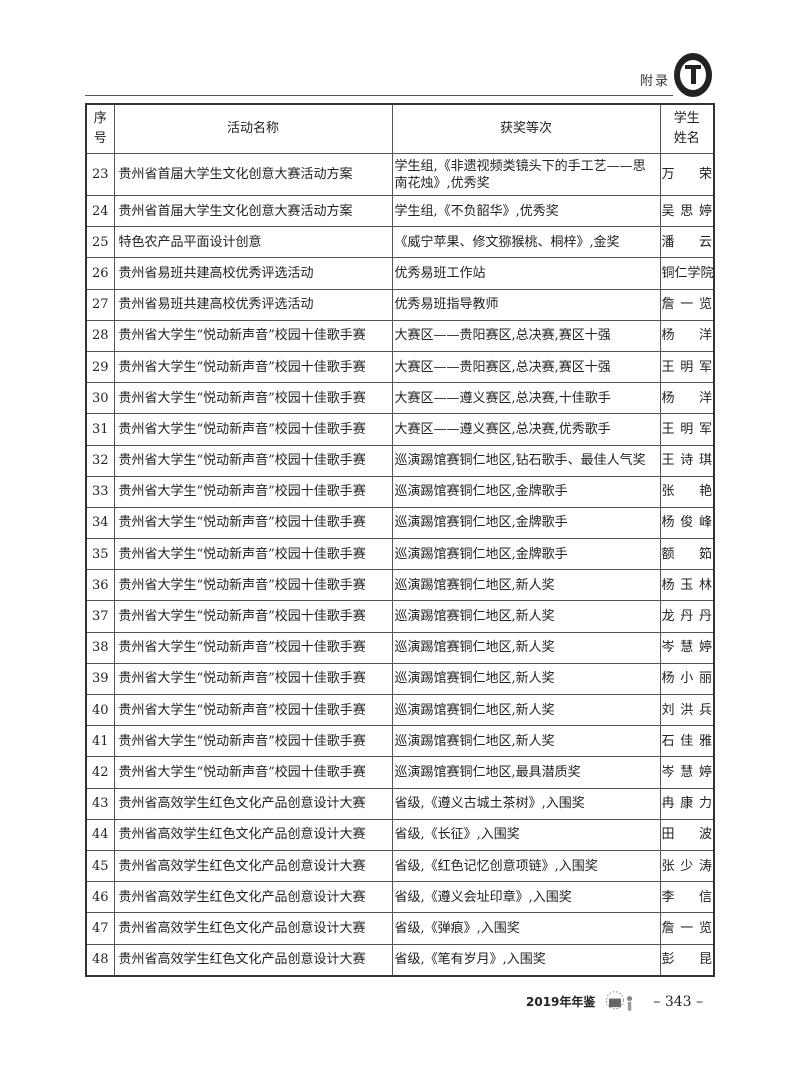 This screenshot has height=1077, width=793. Describe the element at coordinates (100, 710) in the screenshot. I see `cell-number: 40` at that location.